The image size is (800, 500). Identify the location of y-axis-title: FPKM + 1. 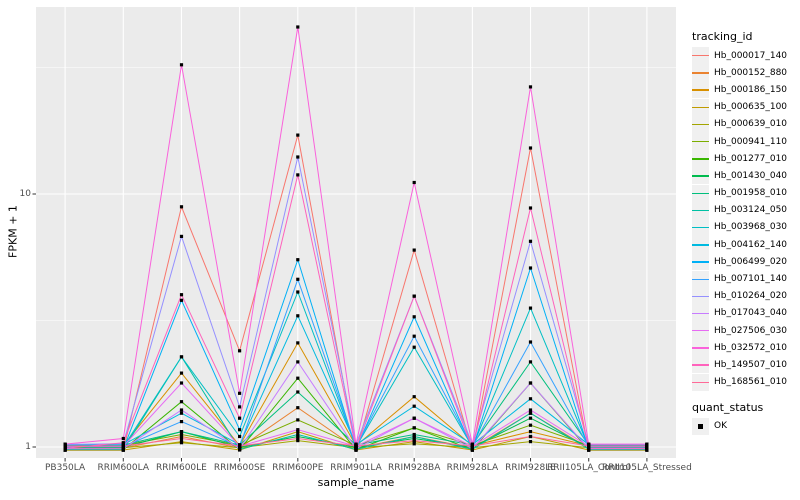
(13, 231).